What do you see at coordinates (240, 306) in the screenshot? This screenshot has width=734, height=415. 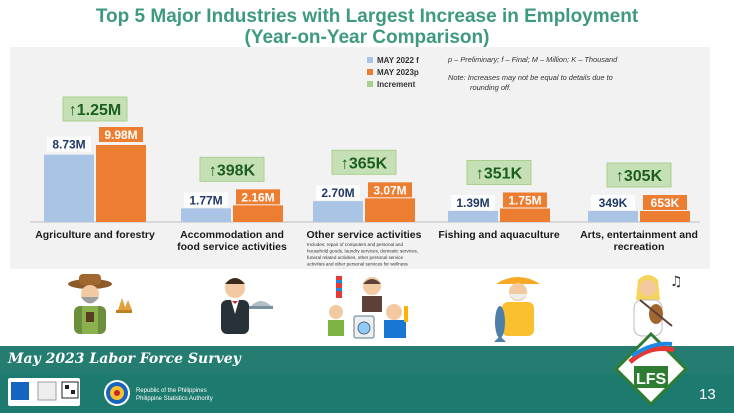 I see `waiter-icon` at bounding box center [240, 306].